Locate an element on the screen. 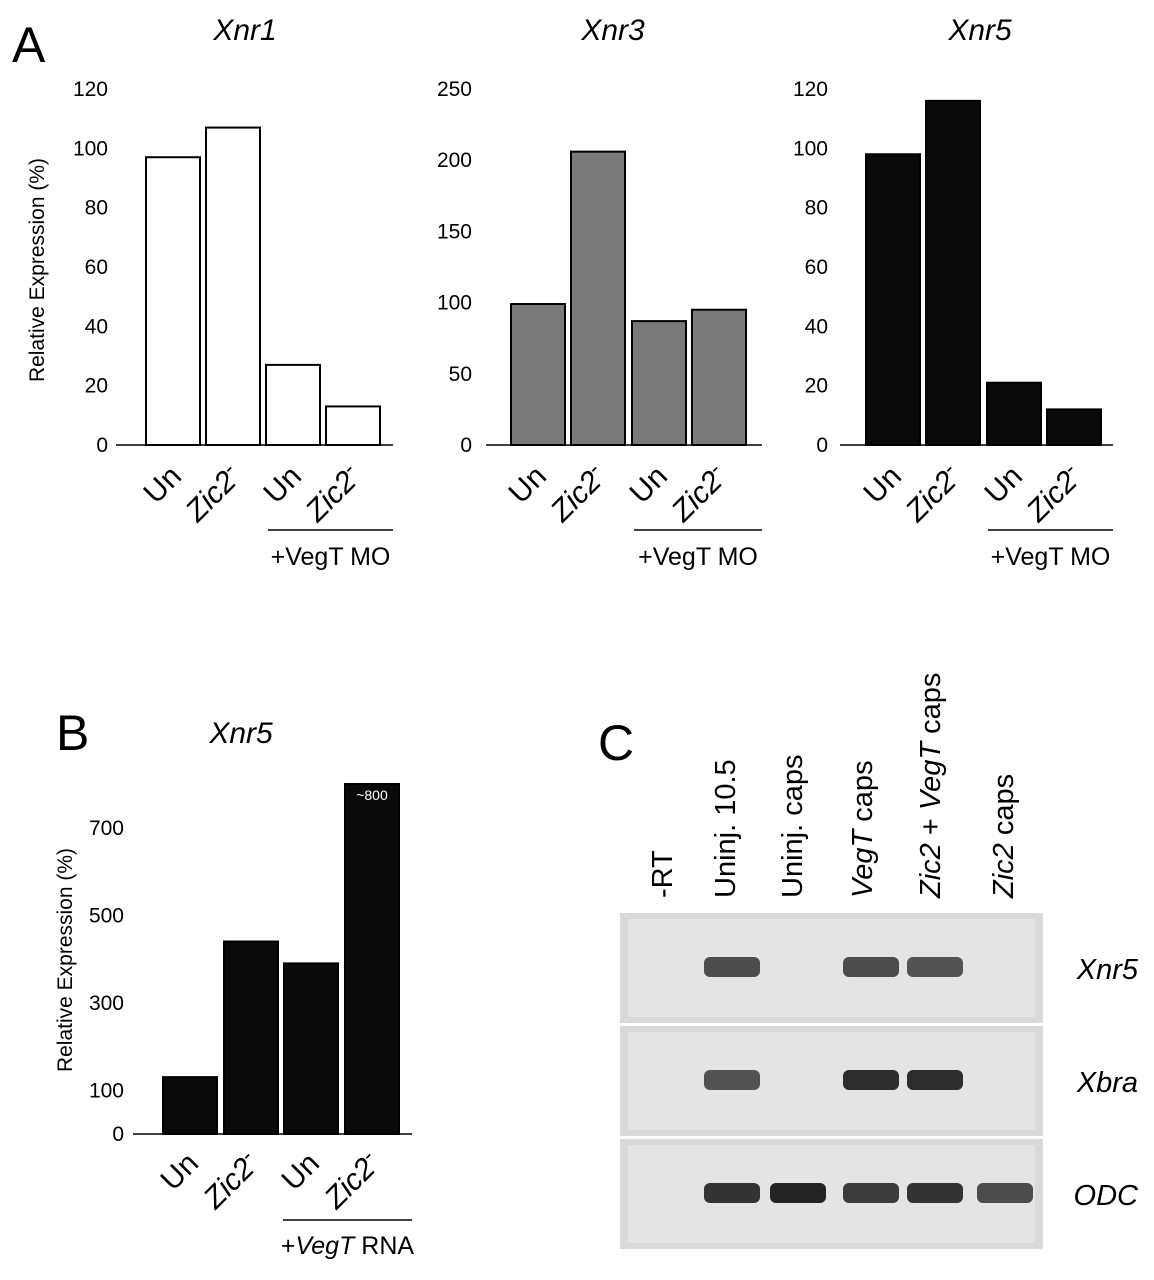 The width and height of the screenshot is (1154, 1280). gene-label: Xbra is located at coordinates (1107, 1083).